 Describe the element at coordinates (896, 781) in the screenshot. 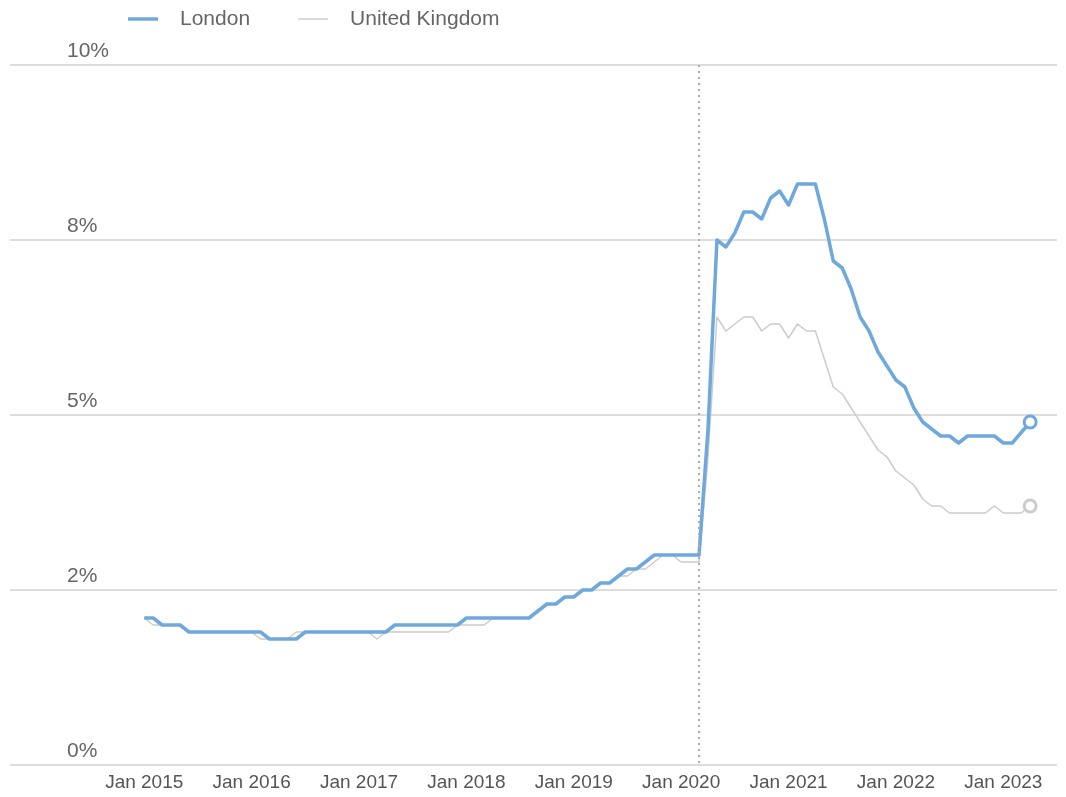

I see `x-tick-label: Jan 2022` at that location.